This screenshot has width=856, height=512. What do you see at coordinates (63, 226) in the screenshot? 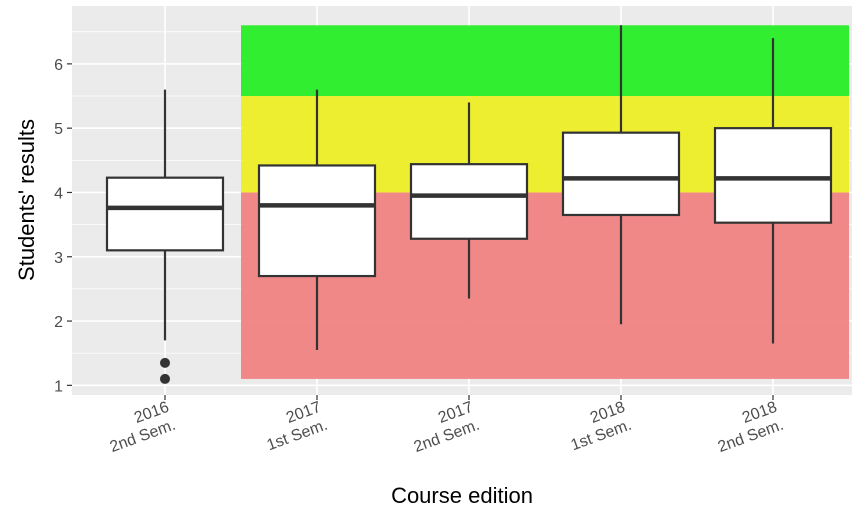
I see `y-axis: 1 2 3 4 5 6` at bounding box center [63, 226].